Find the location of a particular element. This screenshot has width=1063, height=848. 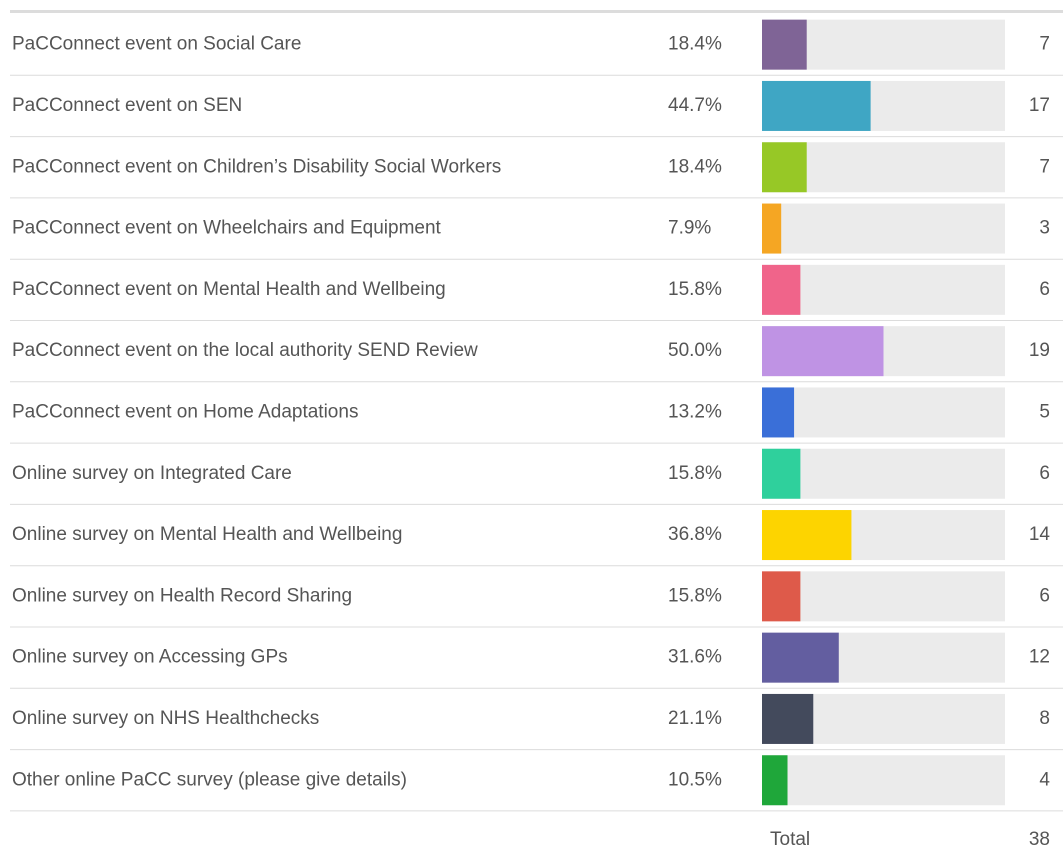

percent-label: 44.7% is located at coordinates (695, 105).